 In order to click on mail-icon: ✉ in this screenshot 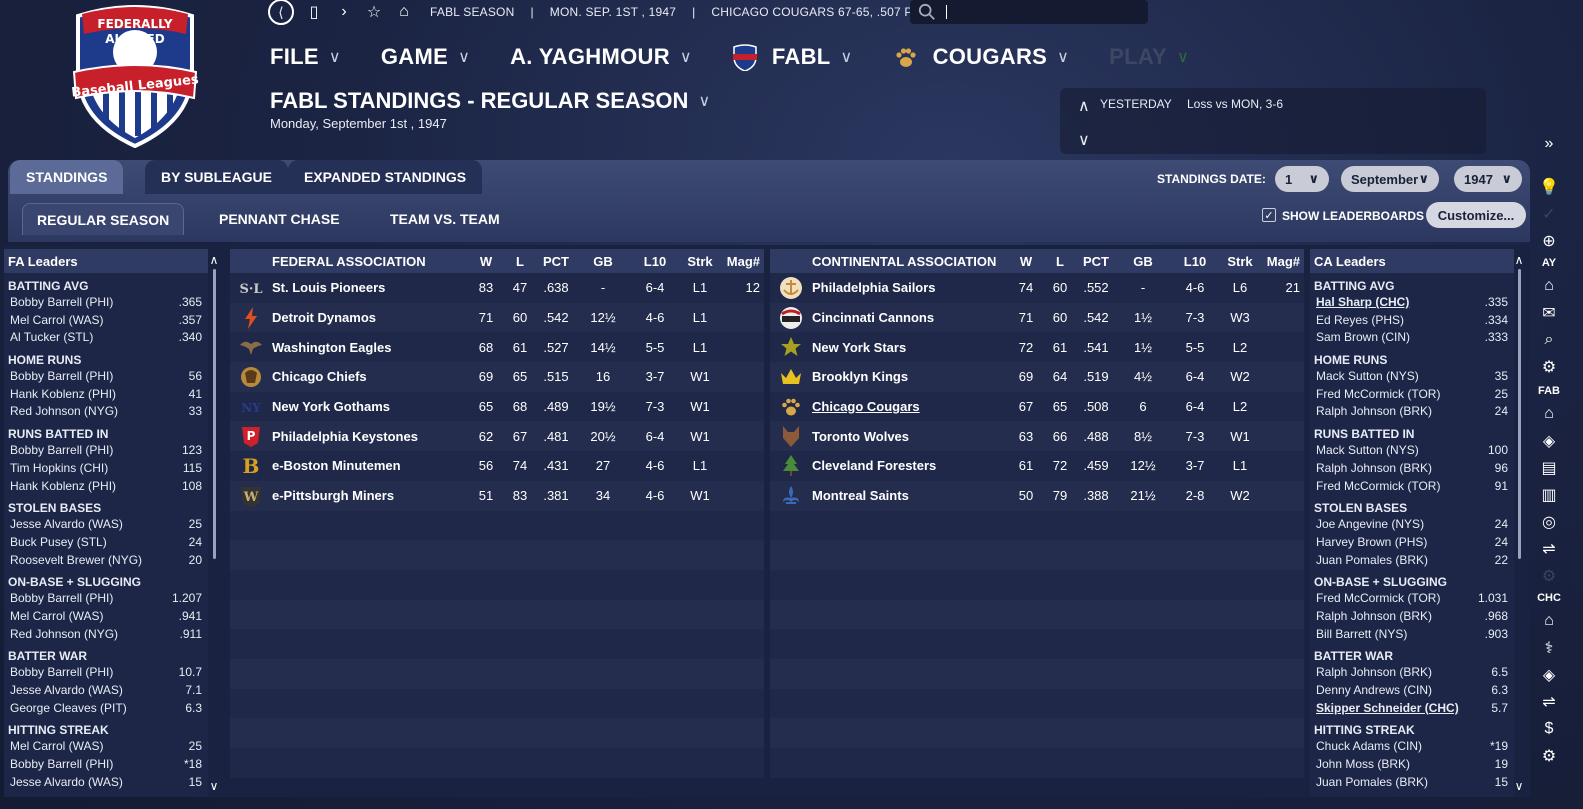, I will do `click(1549, 313)`.